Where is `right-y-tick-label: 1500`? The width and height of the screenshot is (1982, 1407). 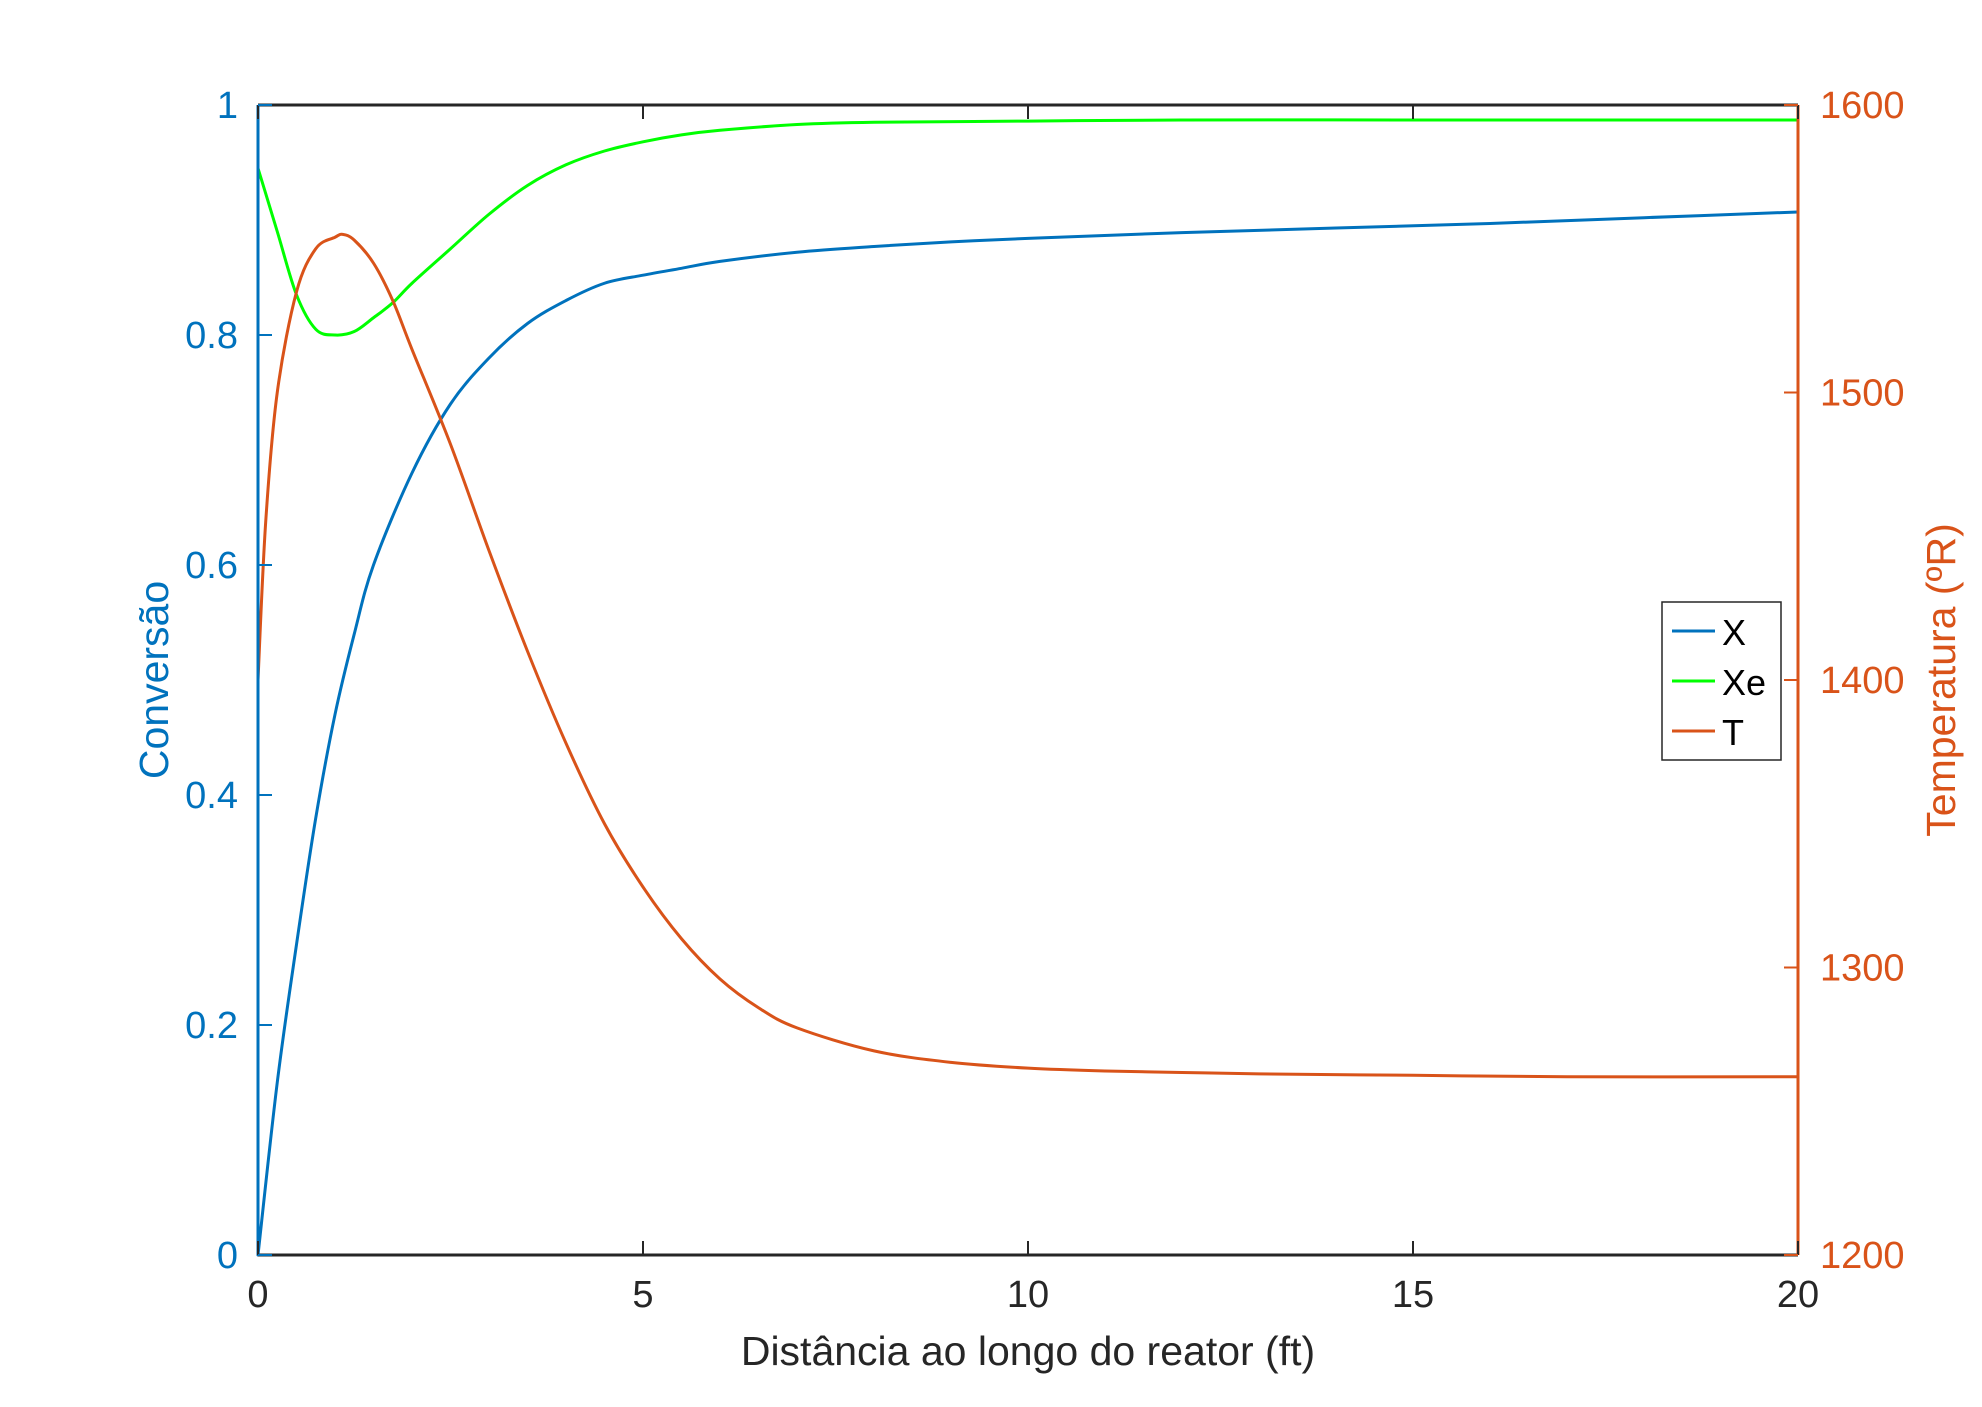 right-y-tick-label: 1500 is located at coordinates (1862, 394).